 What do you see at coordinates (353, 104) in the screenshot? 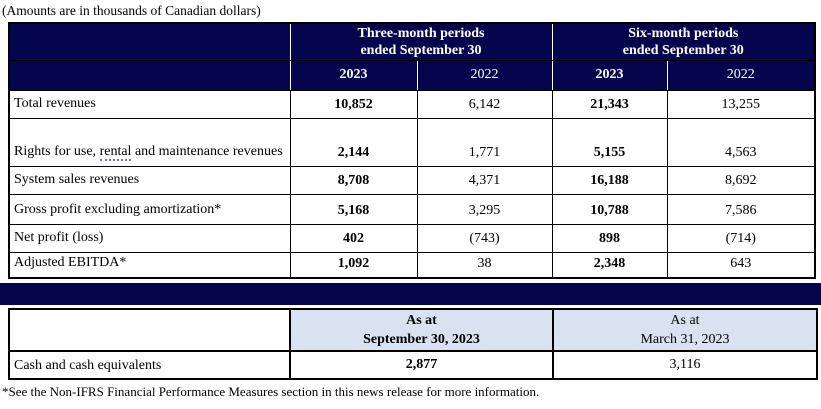
I see `value-3mo-2023: 10,852` at bounding box center [353, 104].